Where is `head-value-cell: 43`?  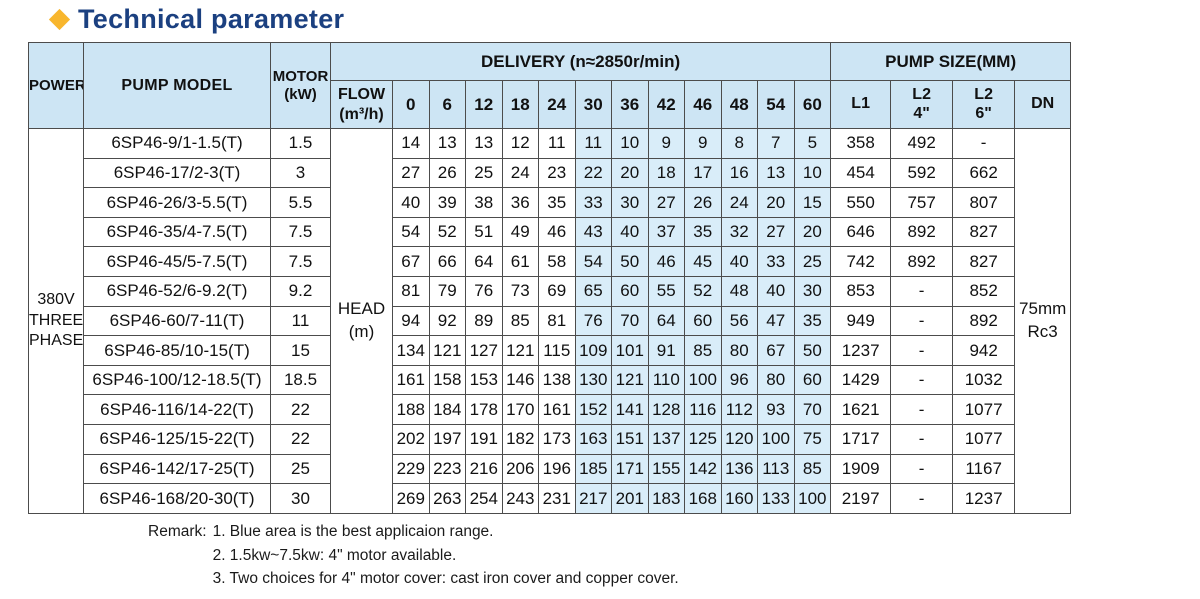
head-value-cell: 43 is located at coordinates (593, 232).